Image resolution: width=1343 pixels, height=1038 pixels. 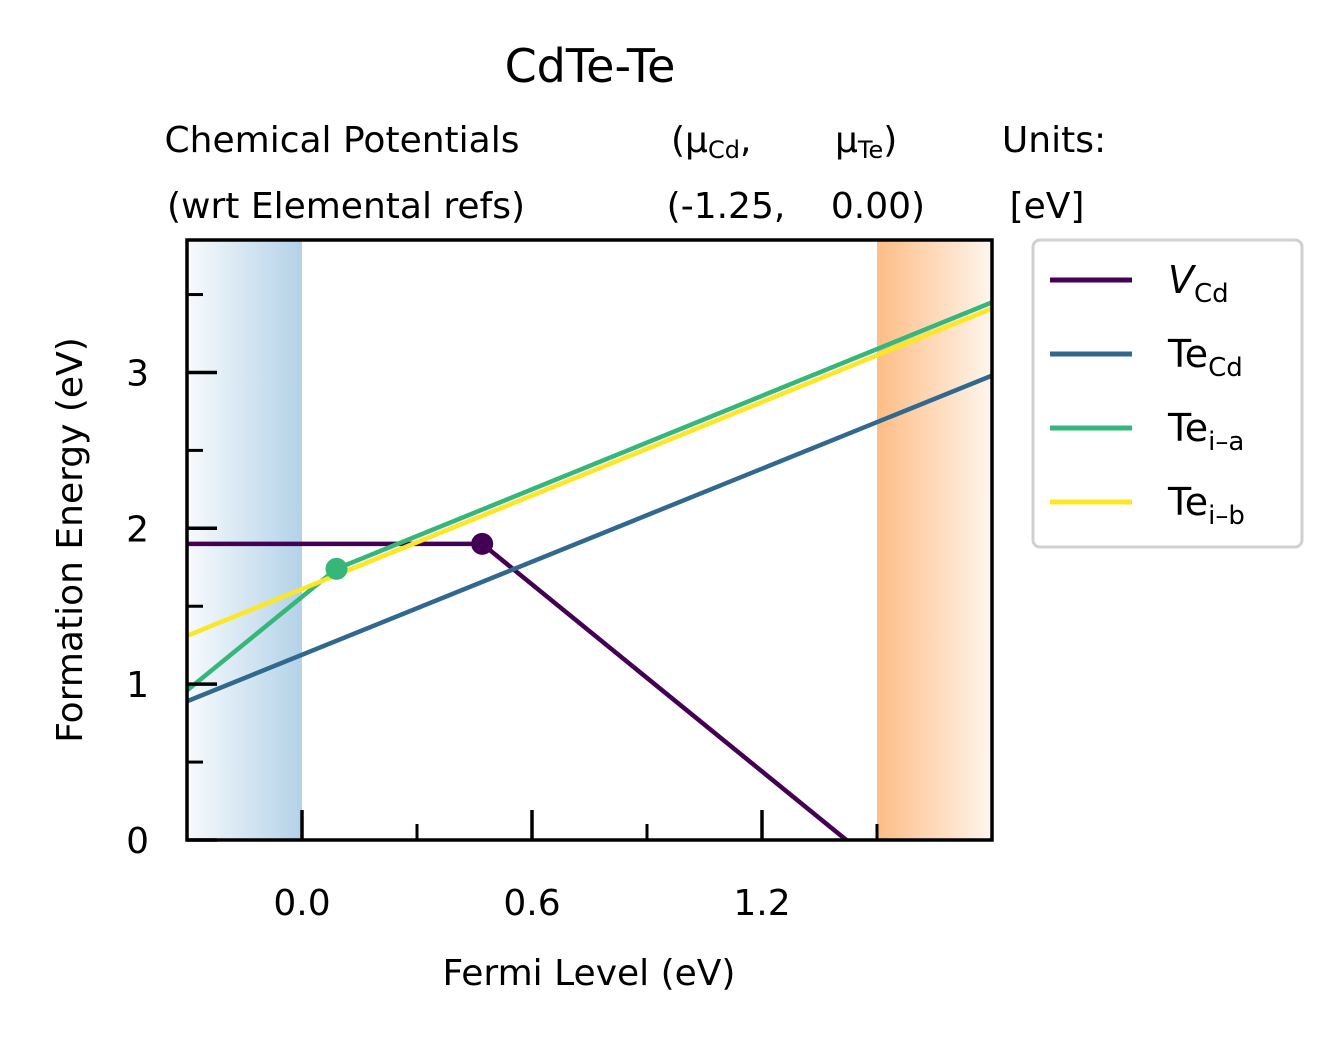 I want to click on x-tick-label-2: 1.2, so click(x=761, y=903).